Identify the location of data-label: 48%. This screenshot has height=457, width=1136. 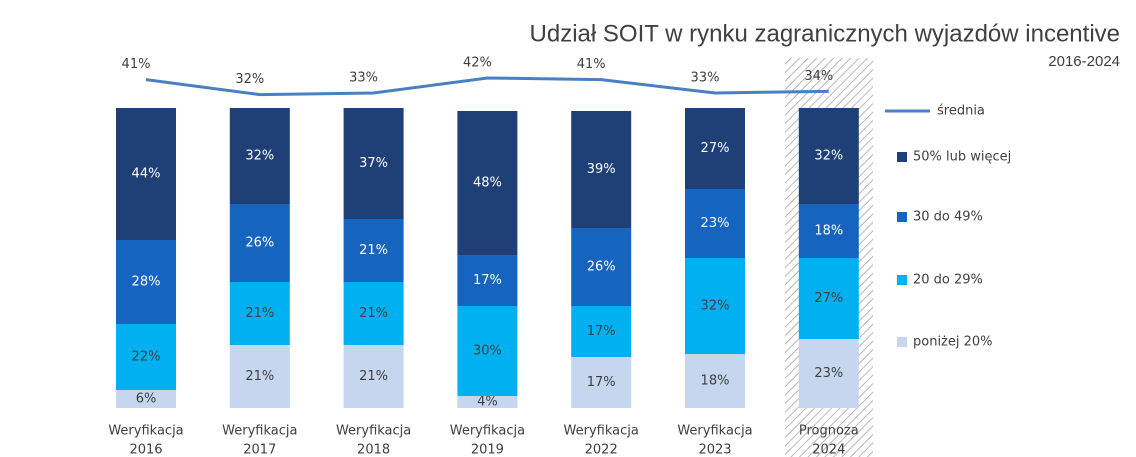
(487, 183).